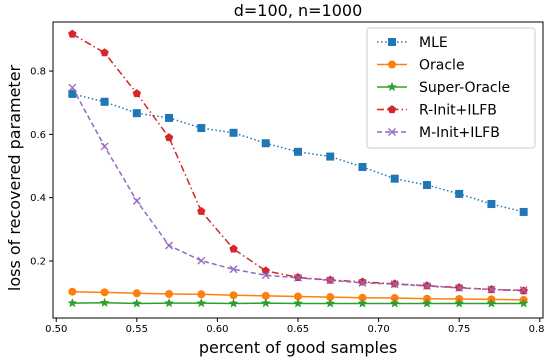  I want to click on y-tick-label: 0.8, so click(38, 72).